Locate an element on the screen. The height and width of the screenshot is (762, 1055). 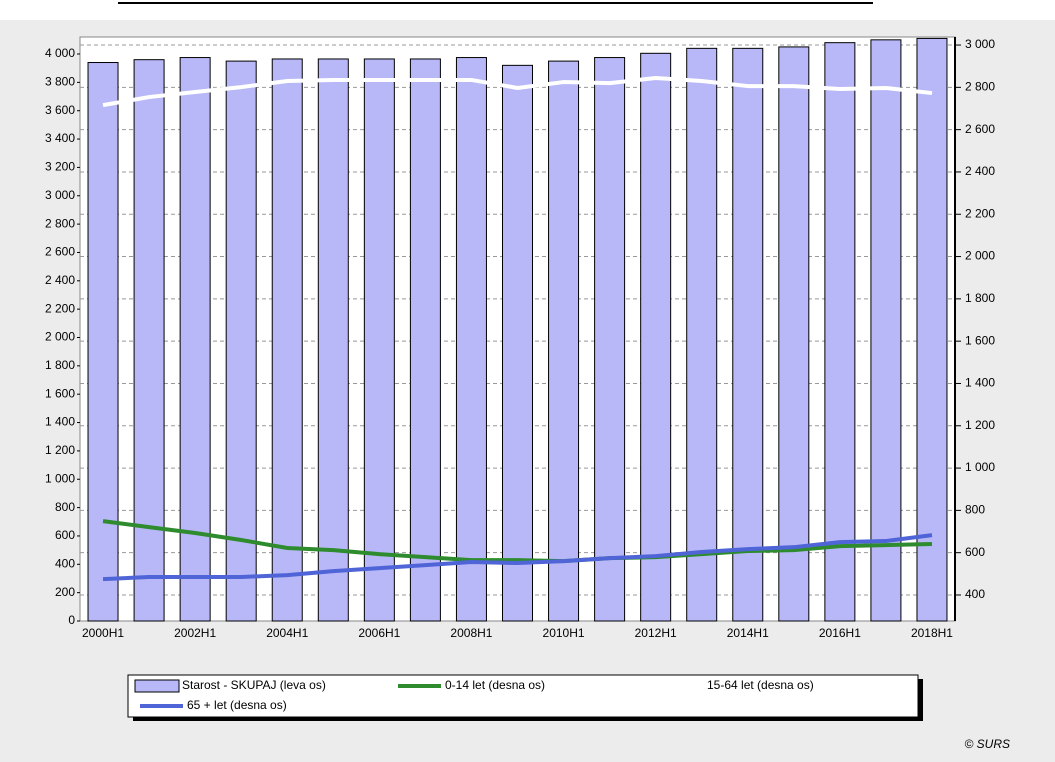
y2-tick-label: 2 600 is located at coordinates (980, 129).